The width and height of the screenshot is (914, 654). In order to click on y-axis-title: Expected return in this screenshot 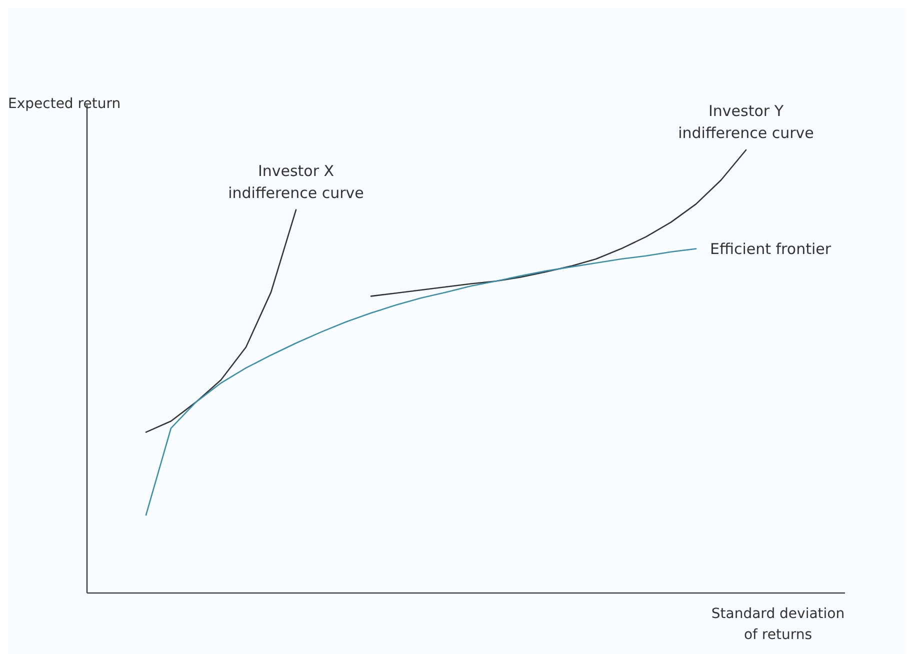, I will do `click(64, 104)`.